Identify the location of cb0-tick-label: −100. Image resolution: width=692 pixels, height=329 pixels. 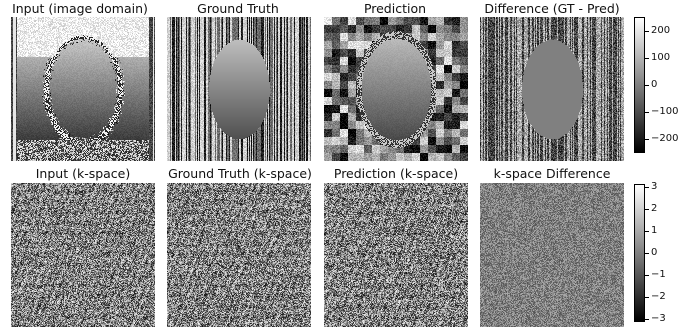
(665, 111).